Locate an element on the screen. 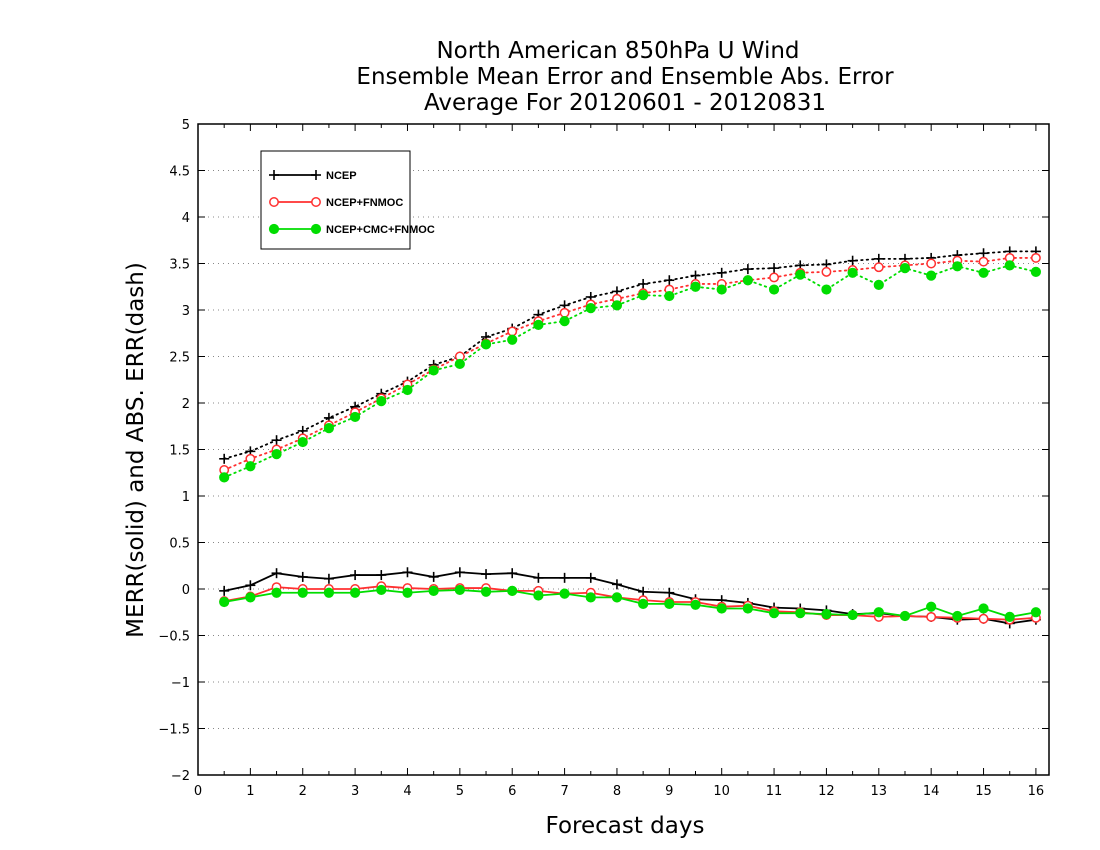 This screenshot has width=1100, height=850. y-tick-label: 4 is located at coordinates (186, 218).